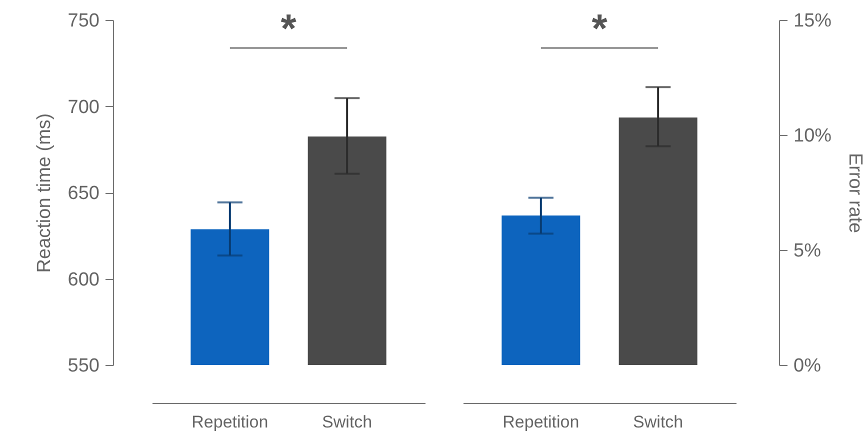  I want to click on y-tick-label: 750, so click(84, 21).